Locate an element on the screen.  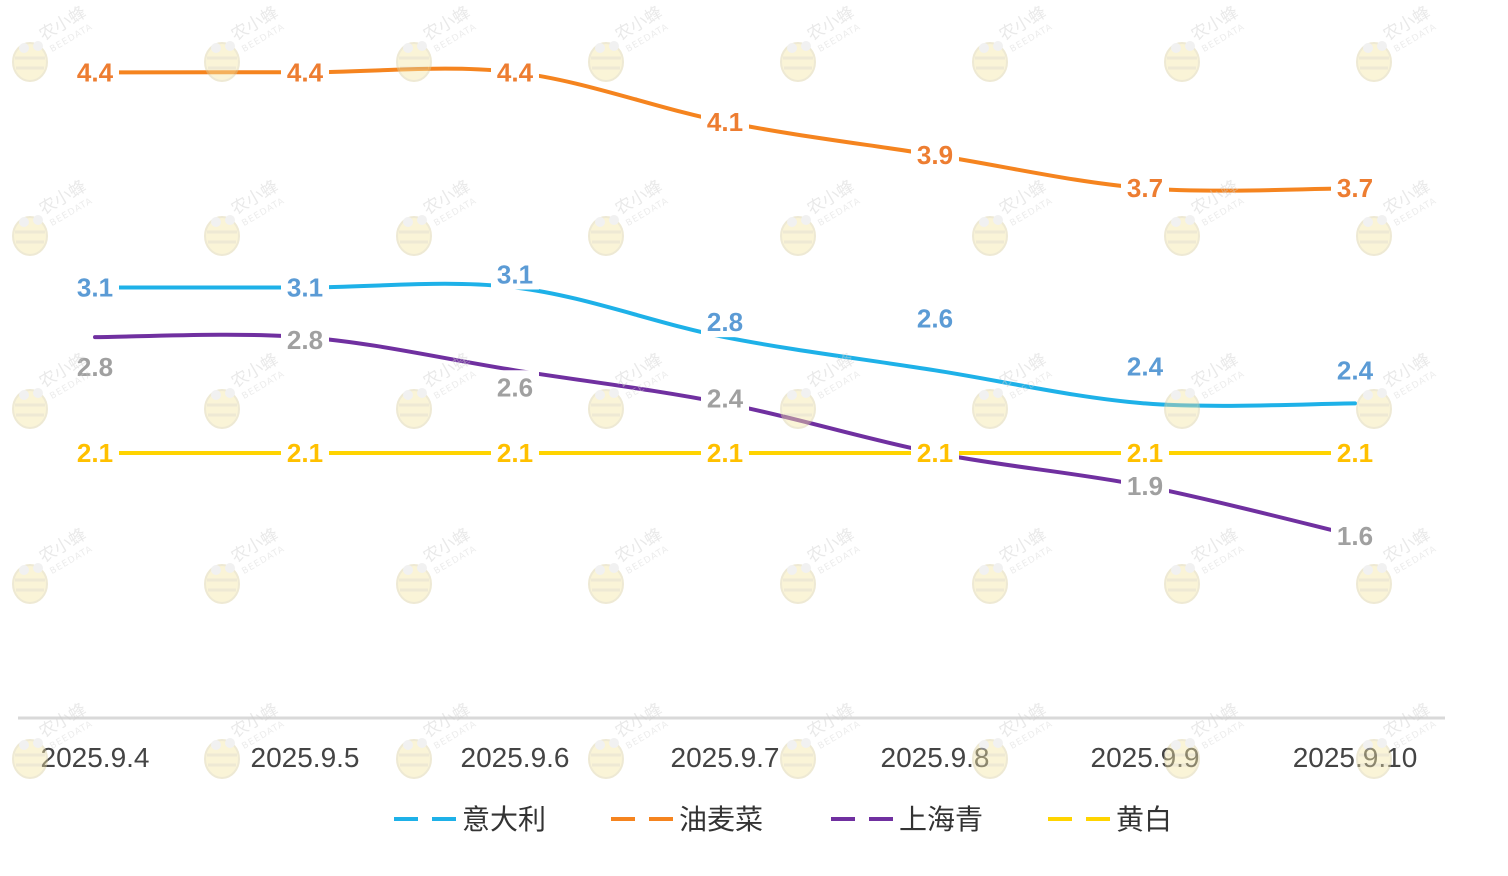
data-label: 1.6 is located at coordinates (1355, 536).